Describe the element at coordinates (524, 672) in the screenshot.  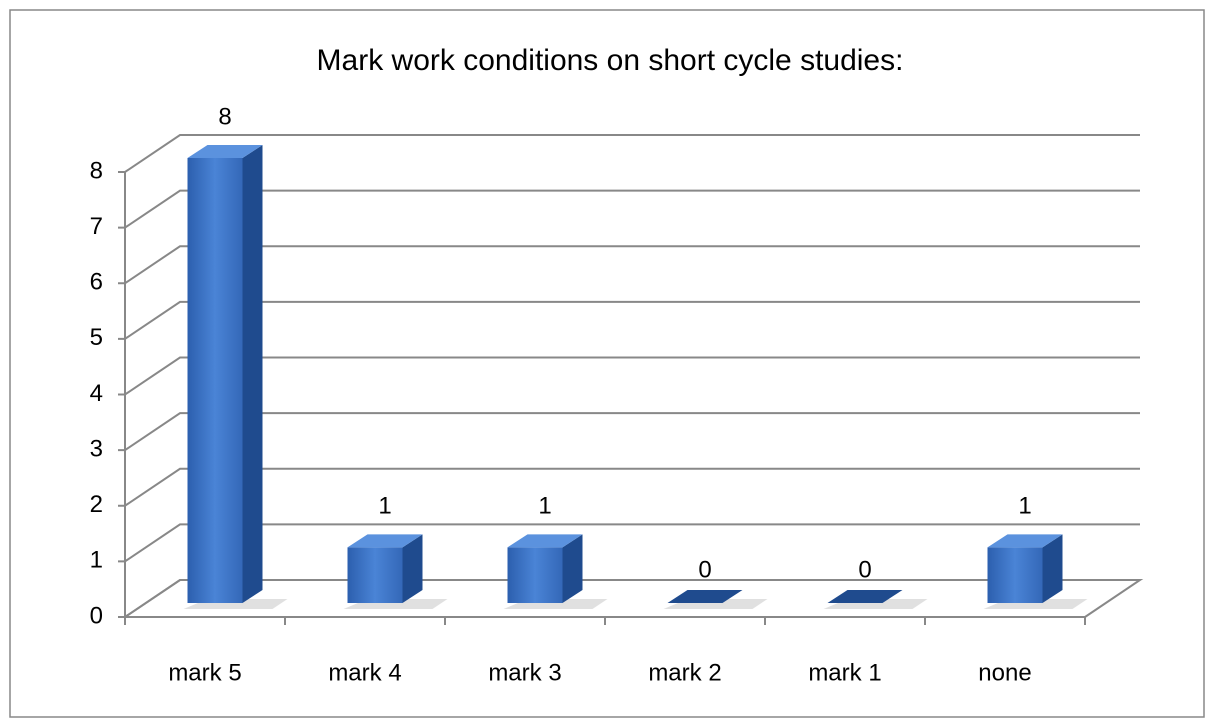
I see `x-tick-label: mark 3` at that location.